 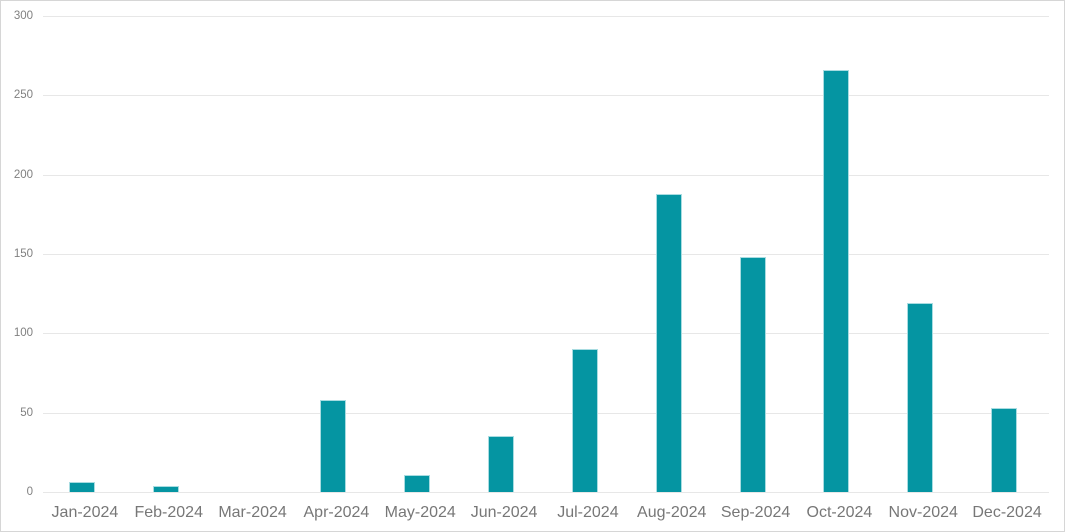 I want to click on bar-apr-2024, so click(x=333, y=445).